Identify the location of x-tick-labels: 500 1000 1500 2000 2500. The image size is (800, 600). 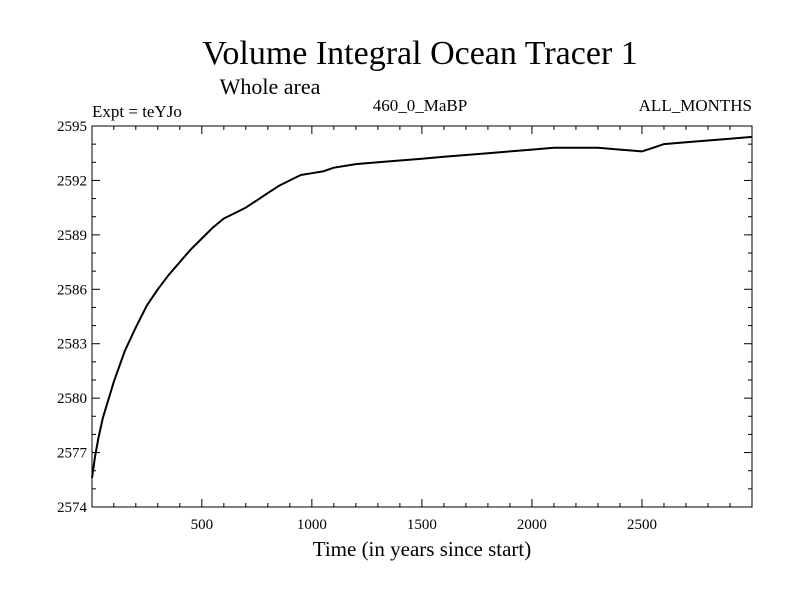
(424, 525).